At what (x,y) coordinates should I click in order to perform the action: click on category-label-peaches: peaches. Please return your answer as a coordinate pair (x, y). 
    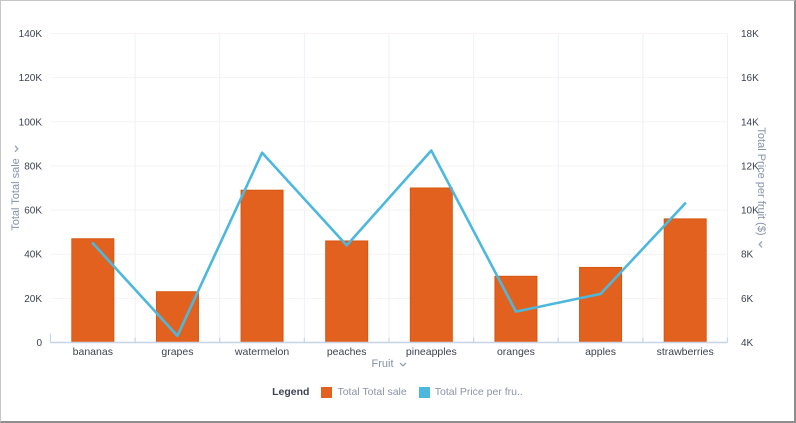
    Looking at the image, I should click on (347, 352).